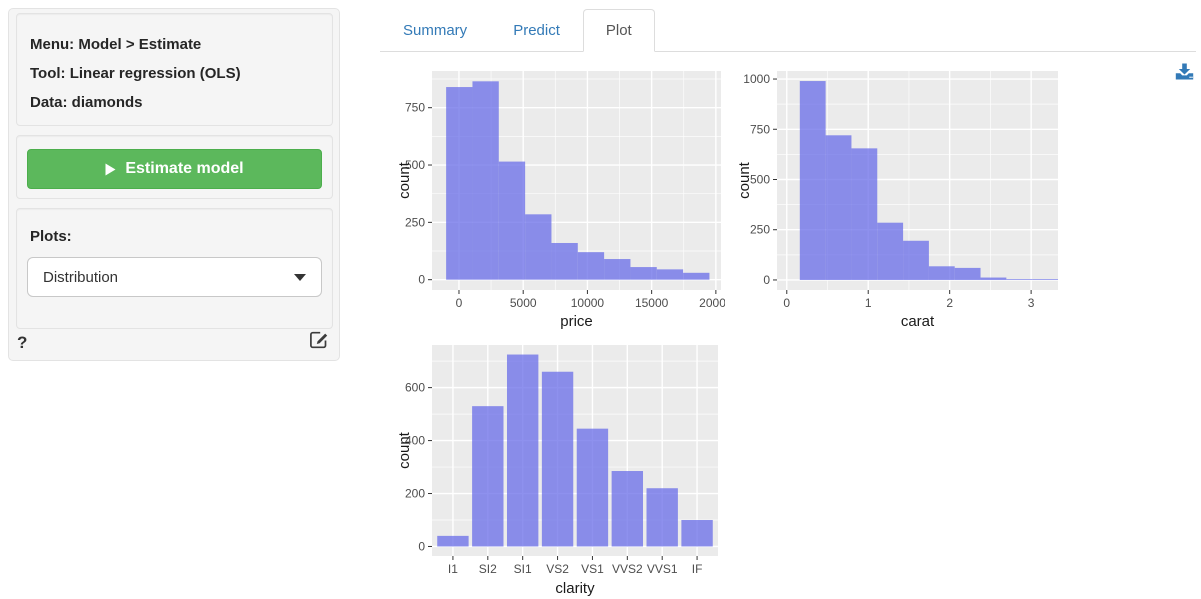 The image size is (1201, 599). I want to click on tab-plot: Plot, so click(618, 30).